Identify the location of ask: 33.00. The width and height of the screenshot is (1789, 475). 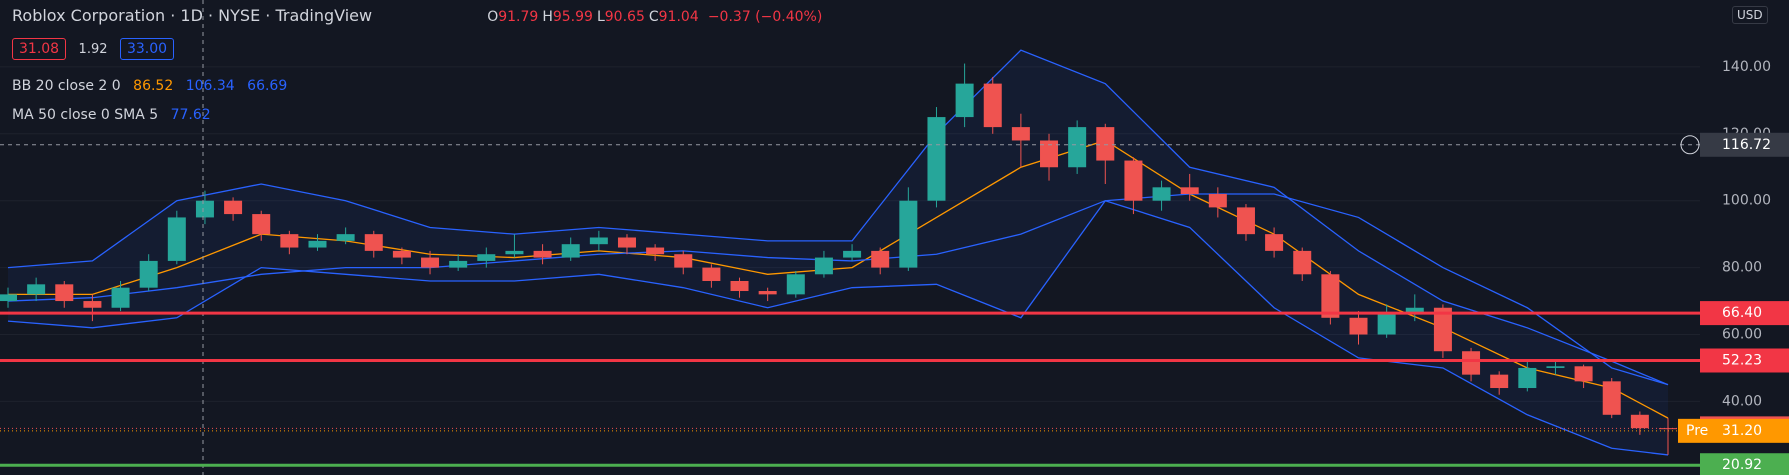
(147, 49).